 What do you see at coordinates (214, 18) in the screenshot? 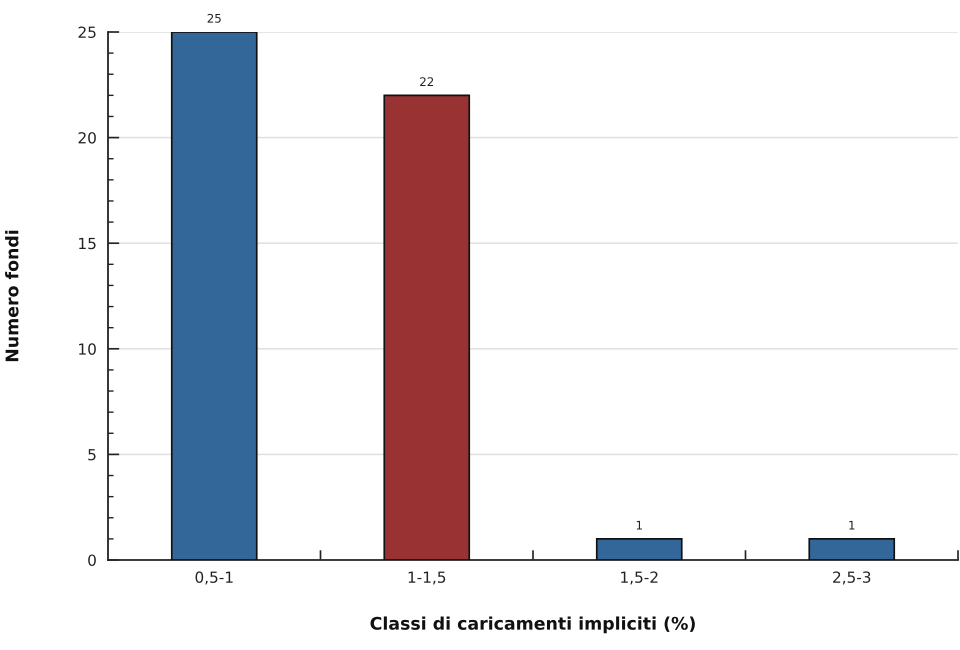
I see `data-label: 25` at bounding box center [214, 18].